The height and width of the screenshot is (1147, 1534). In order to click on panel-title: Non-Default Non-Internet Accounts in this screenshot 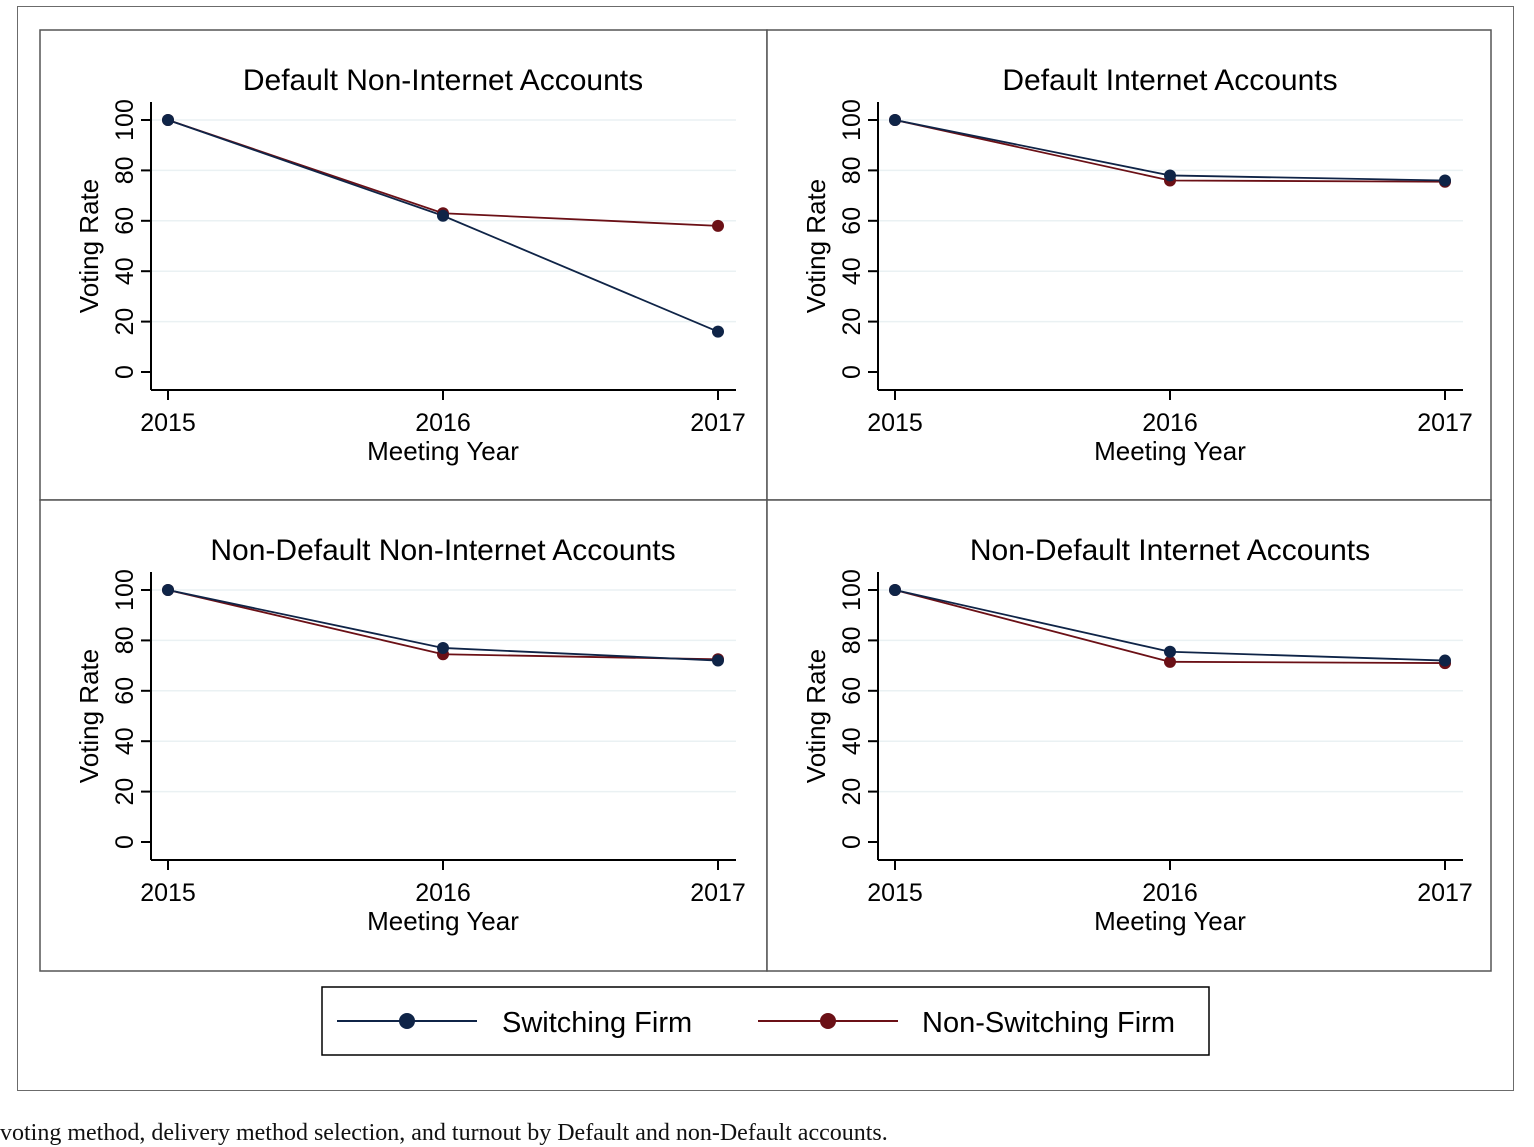, I will do `click(442, 550)`.